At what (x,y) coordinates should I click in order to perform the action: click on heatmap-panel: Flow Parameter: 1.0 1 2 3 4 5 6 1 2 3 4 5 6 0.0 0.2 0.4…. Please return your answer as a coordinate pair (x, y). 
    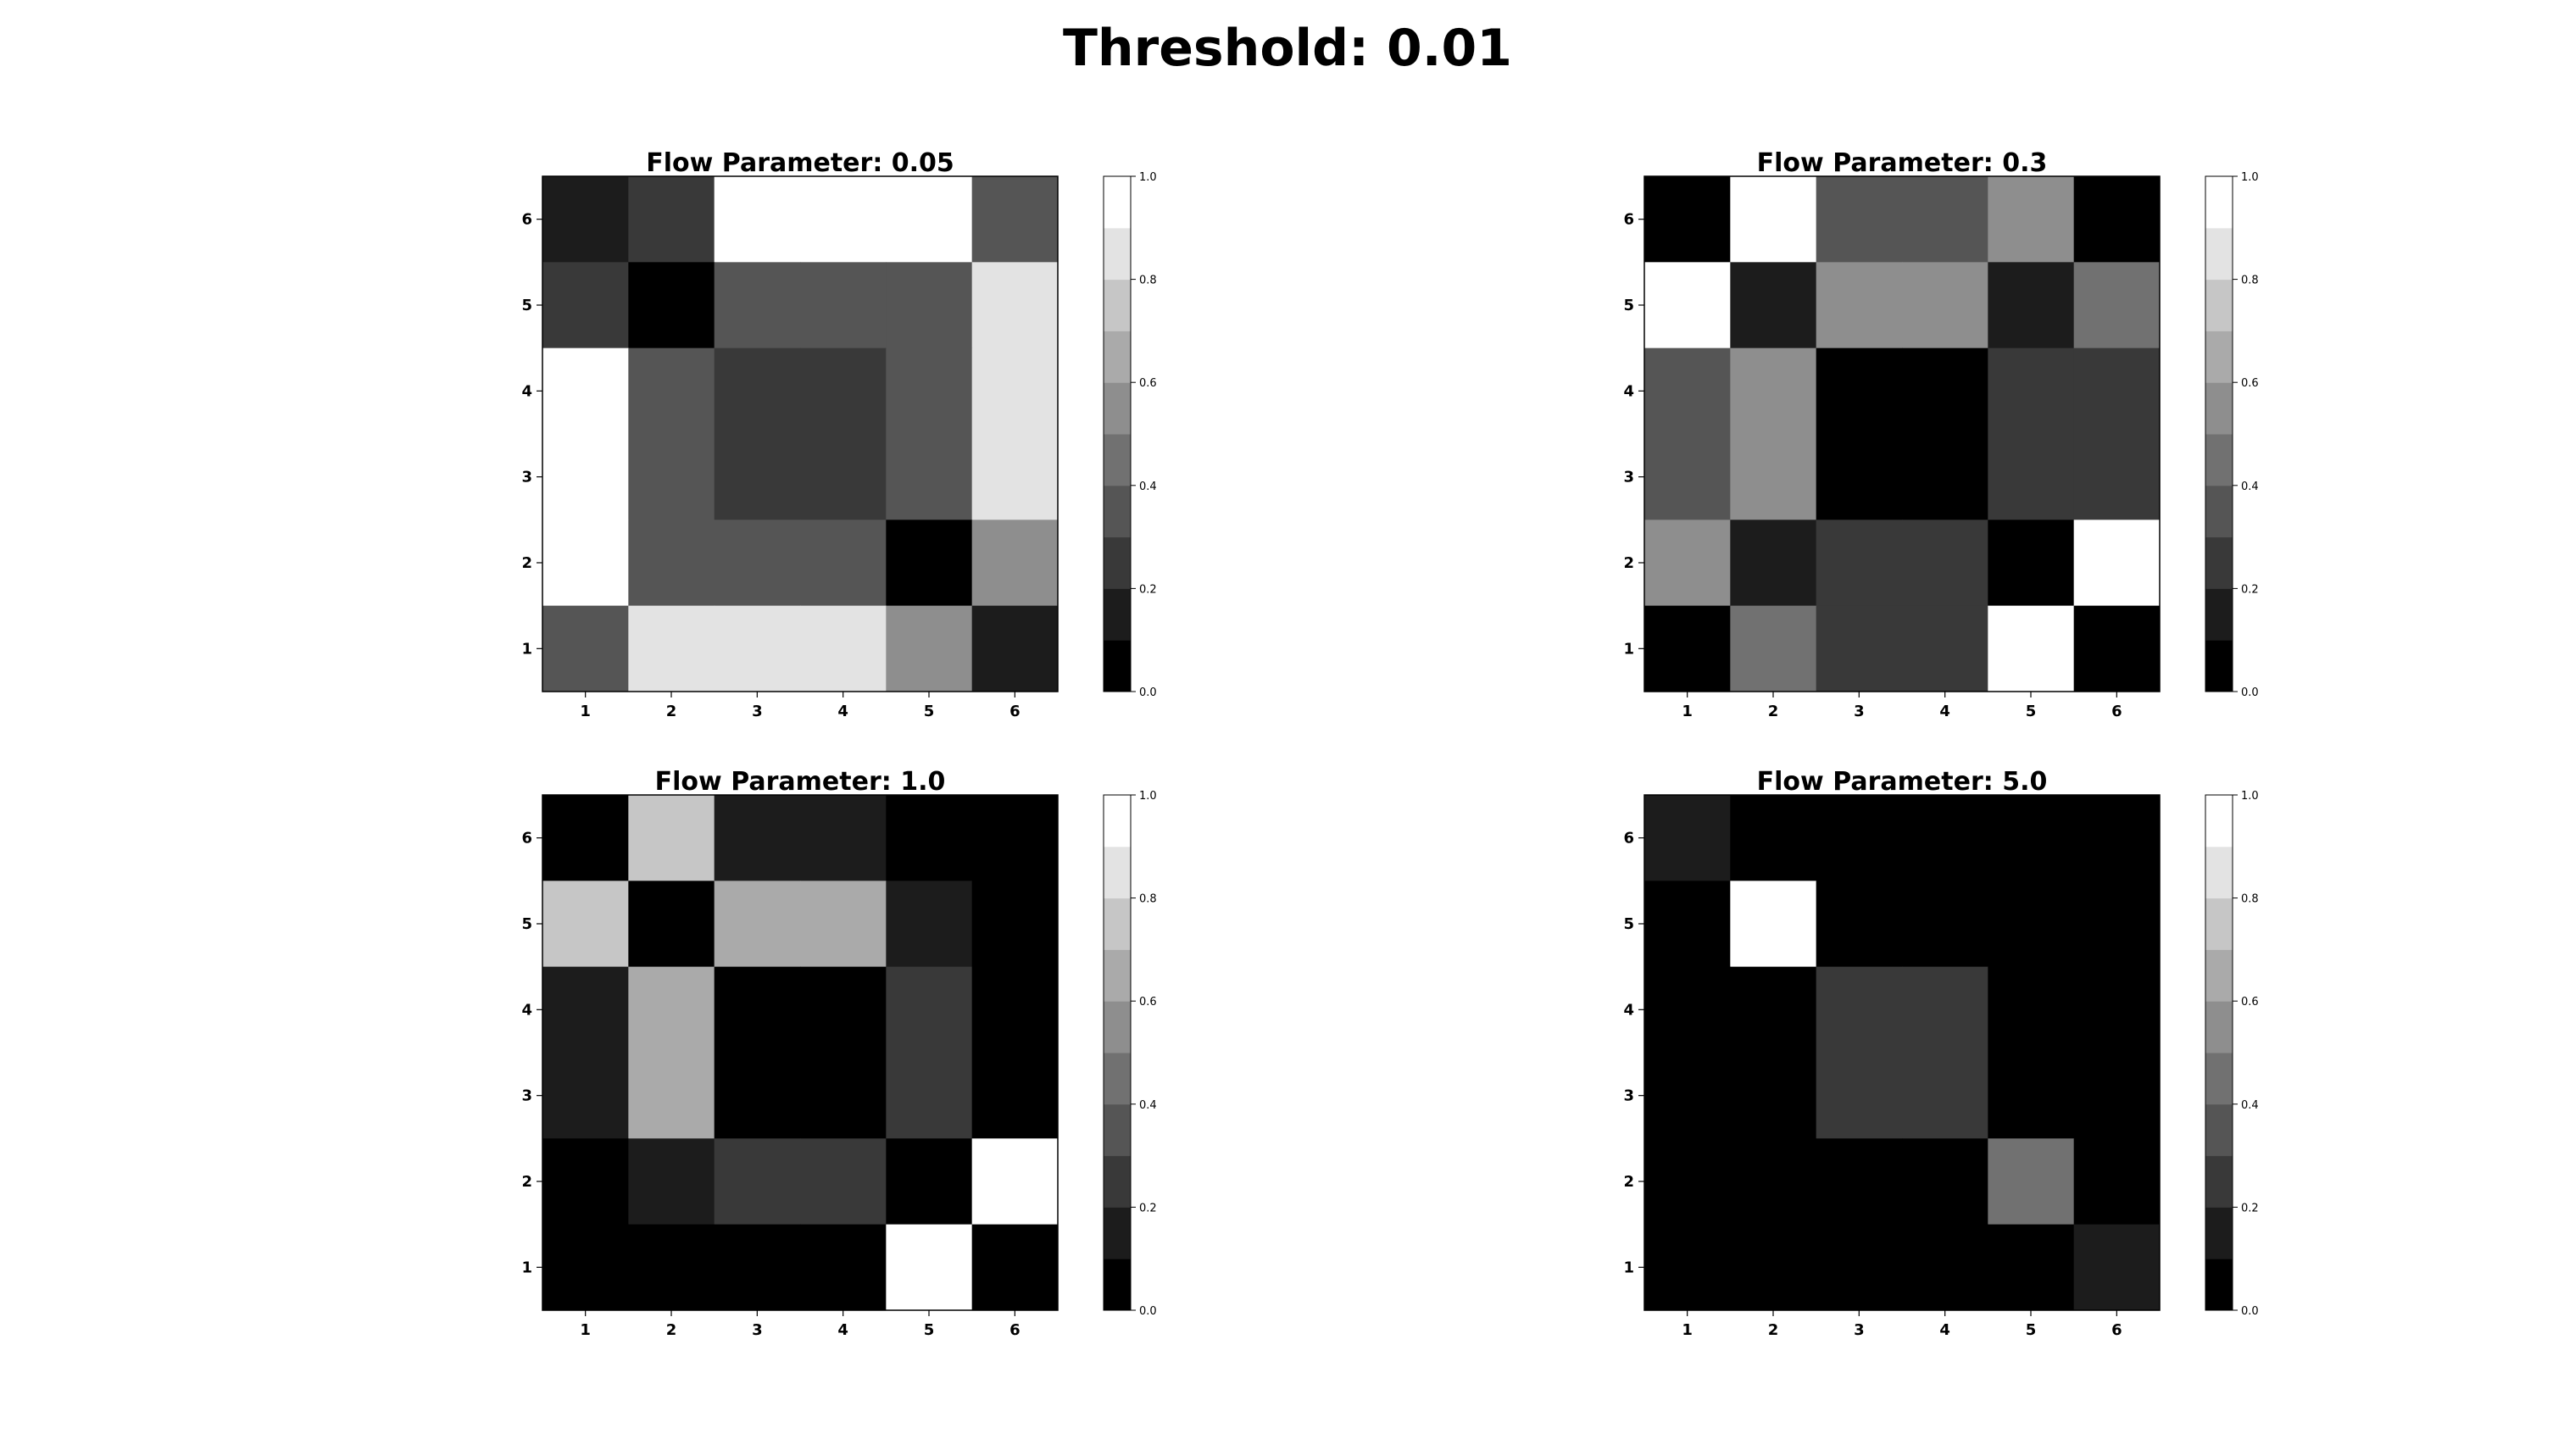
    Looking at the image, I should click on (838, 1053).